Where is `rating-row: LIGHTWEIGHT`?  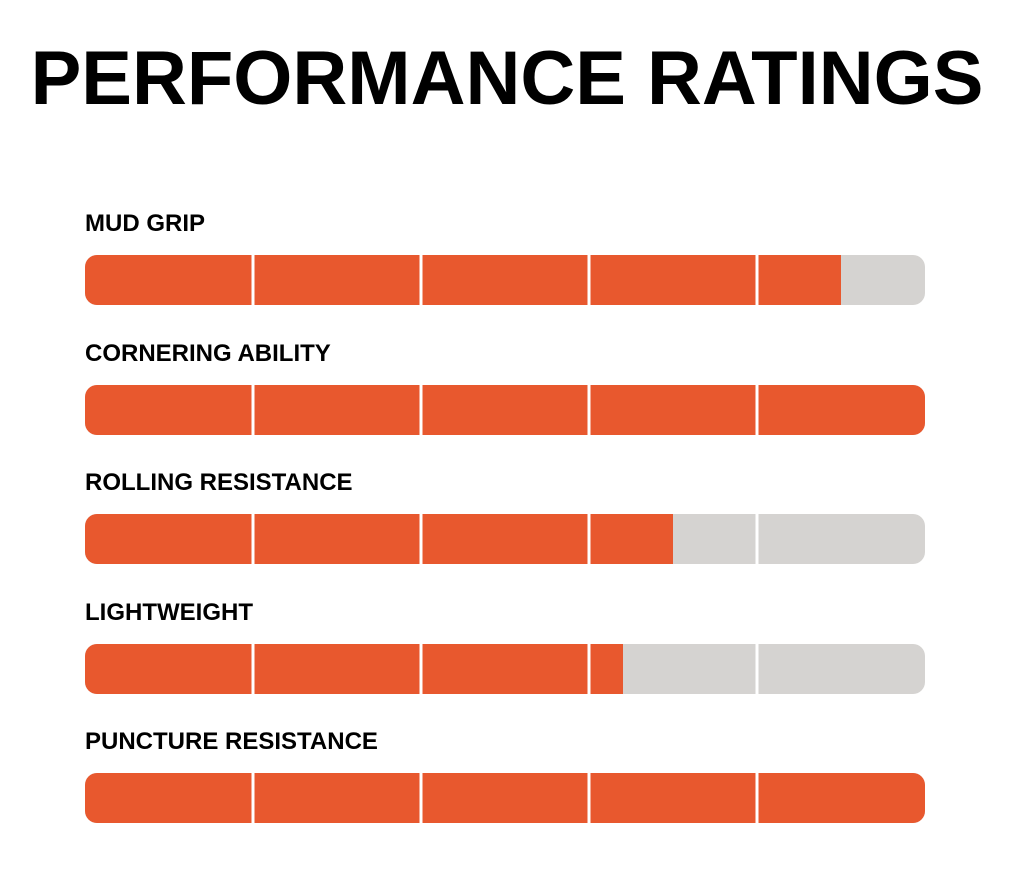
rating-row: LIGHTWEIGHT is located at coordinates (505, 660).